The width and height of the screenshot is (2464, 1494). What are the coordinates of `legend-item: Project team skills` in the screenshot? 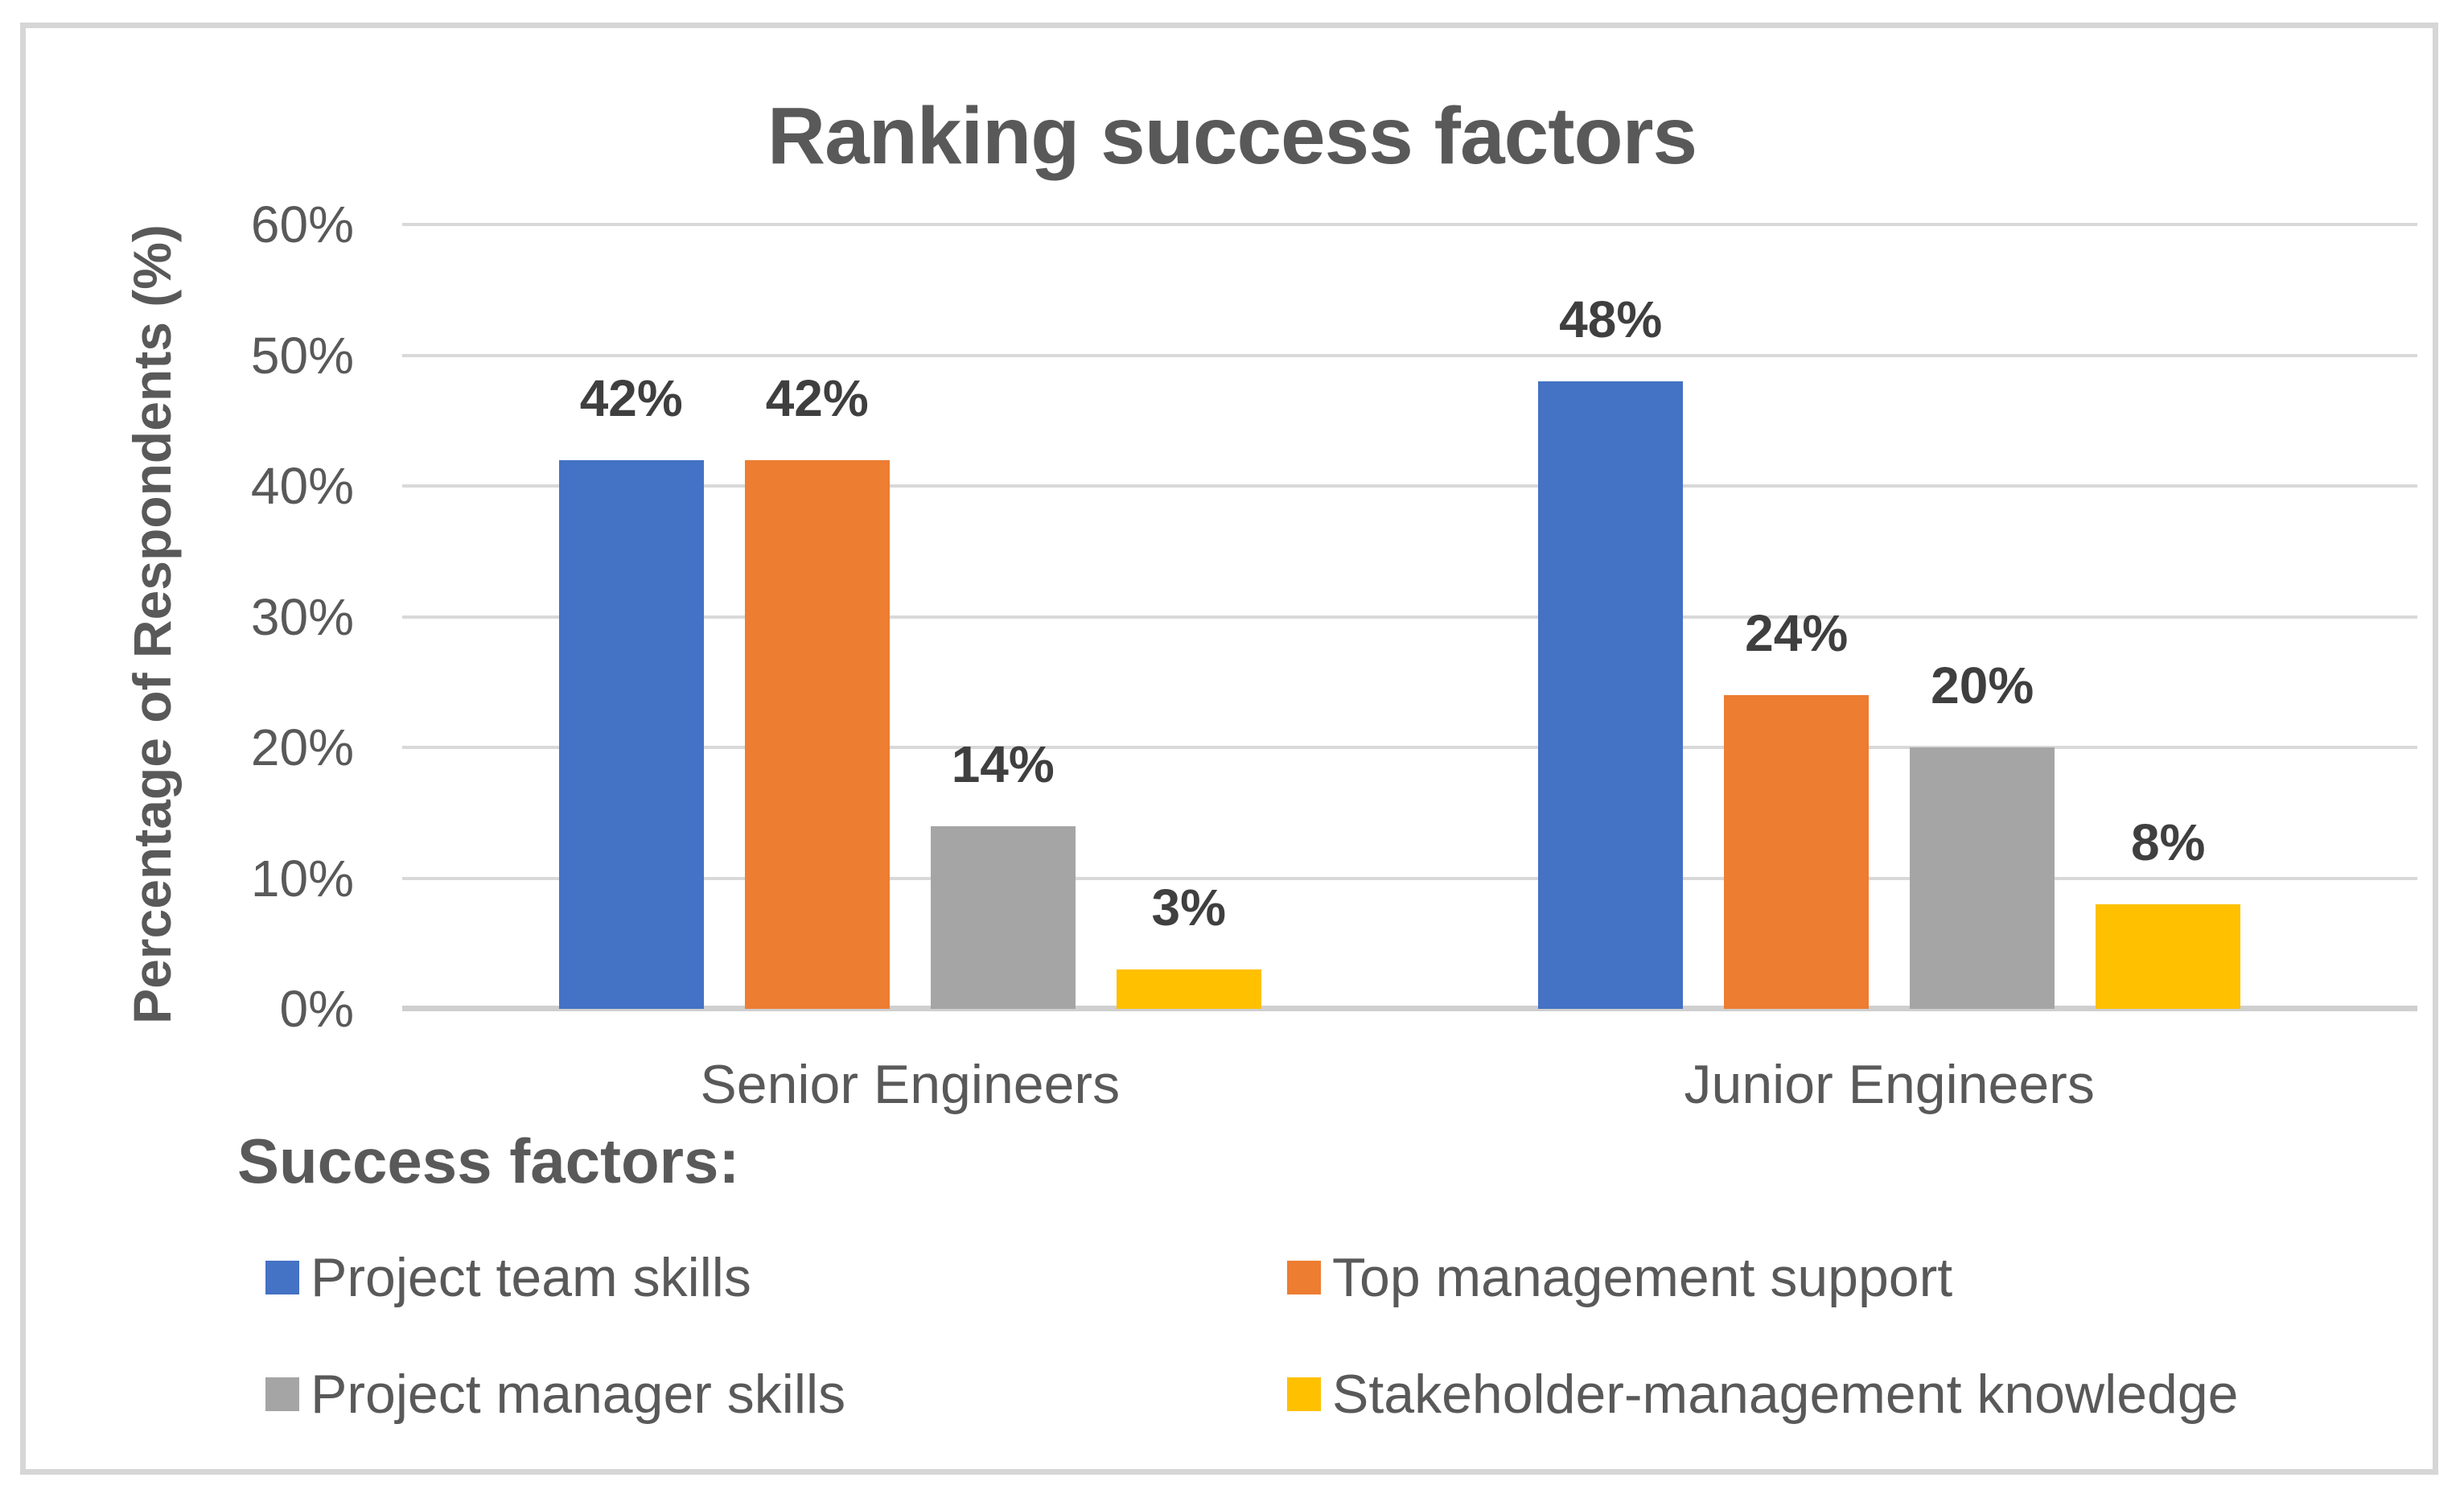 It's located at (776, 1277).